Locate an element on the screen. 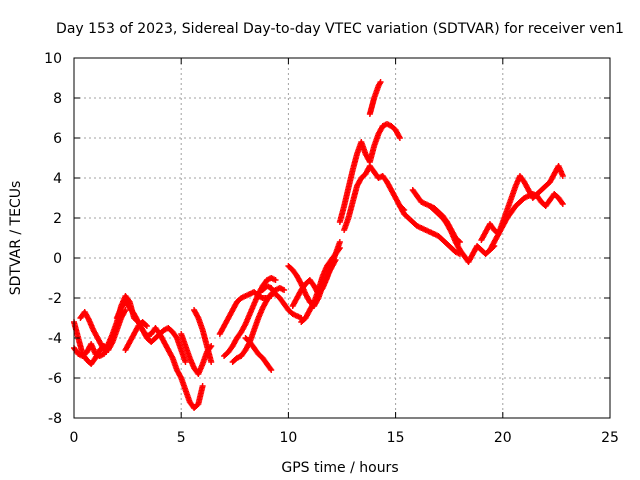  y-axis-label: SDTVAR / TECUs is located at coordinates (16, 238).